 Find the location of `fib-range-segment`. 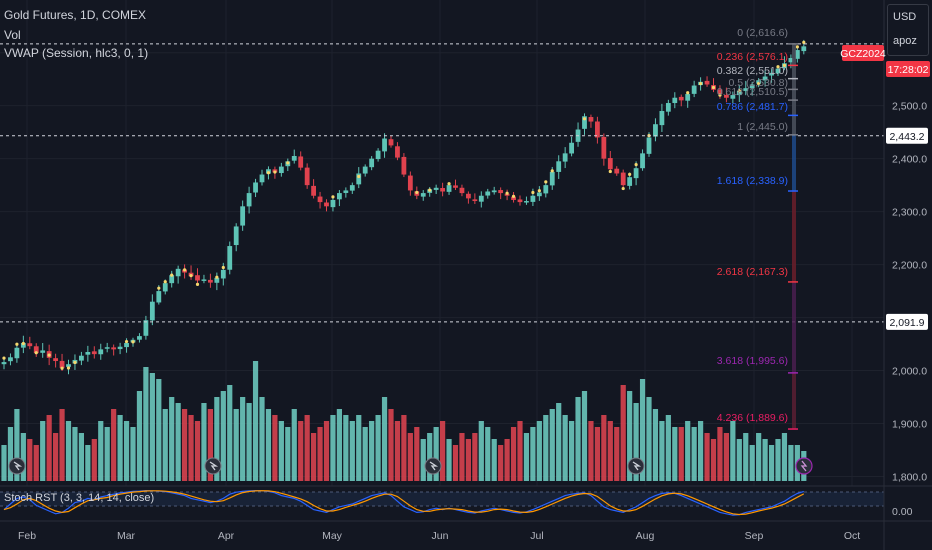

fib-range-segment is located at coordinates (794, 125).